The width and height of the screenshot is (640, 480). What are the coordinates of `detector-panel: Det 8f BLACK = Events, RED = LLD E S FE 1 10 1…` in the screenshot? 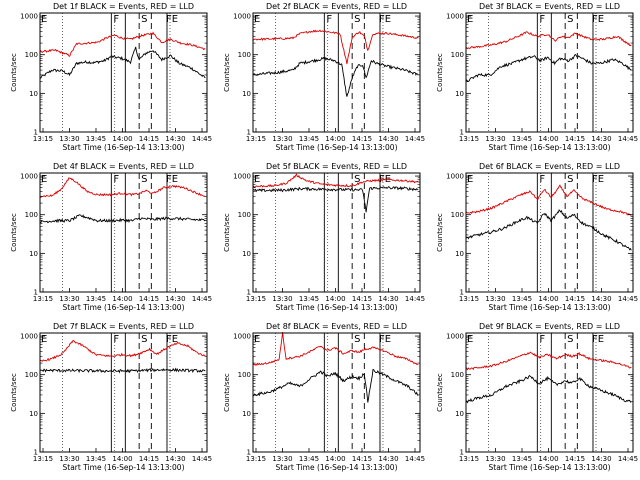 It's located at (324, 397).